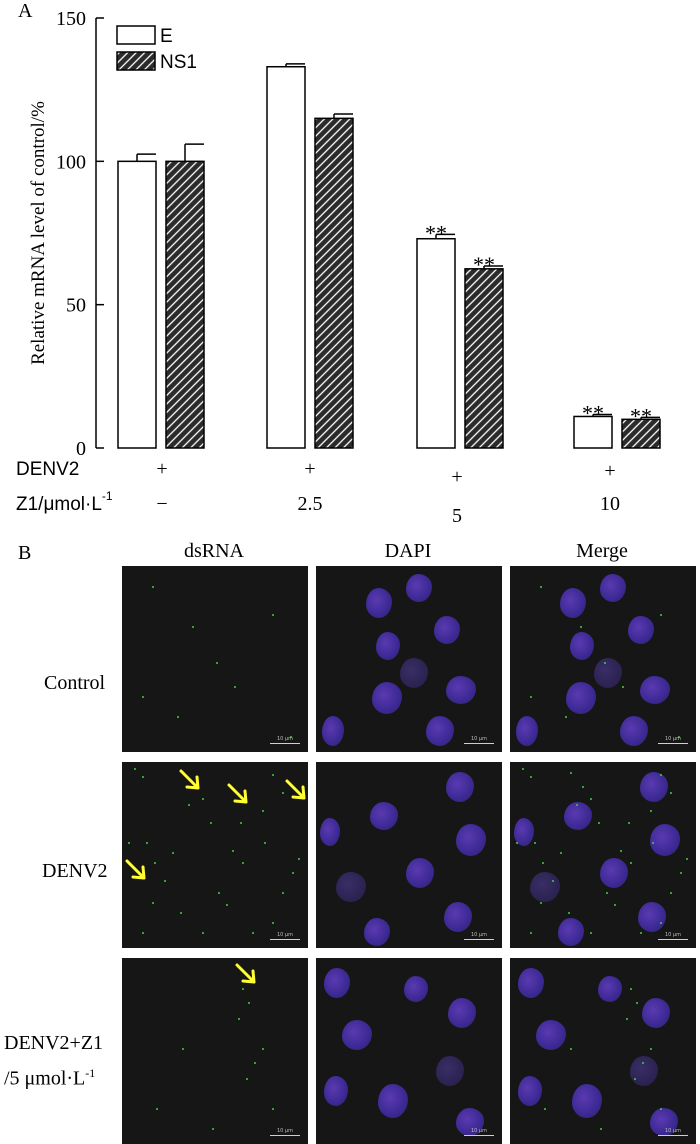  What do you see at coordinates (161, 469) in the screenshot?
I see `row-0-value-0: +` at bounding box center [161, 469].